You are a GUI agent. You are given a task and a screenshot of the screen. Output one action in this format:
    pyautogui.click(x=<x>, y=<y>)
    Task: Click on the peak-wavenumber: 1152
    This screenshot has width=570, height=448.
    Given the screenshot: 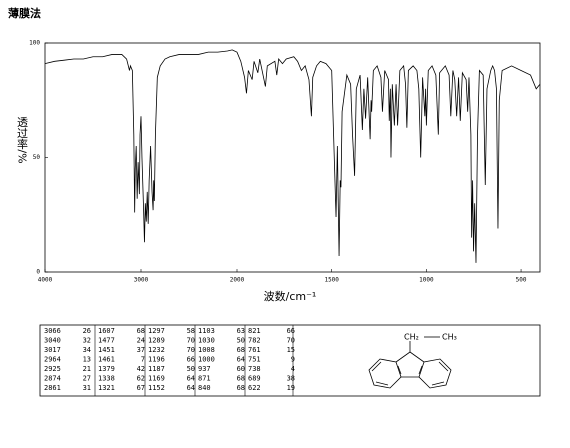 What is the action you would take?
    pyautogui.click(x=156, y=388)
    